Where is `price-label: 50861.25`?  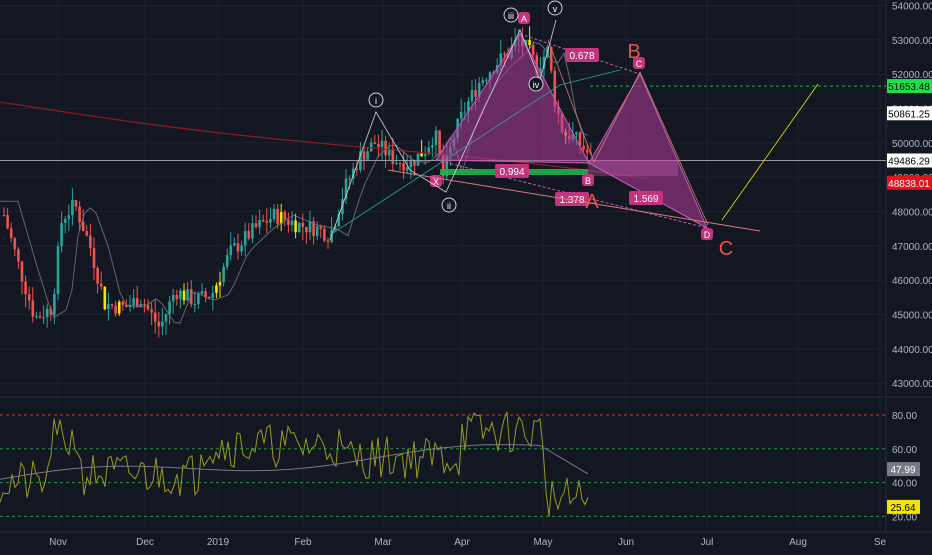 price-label: 50861.25 is located at coordinates (909, 113).